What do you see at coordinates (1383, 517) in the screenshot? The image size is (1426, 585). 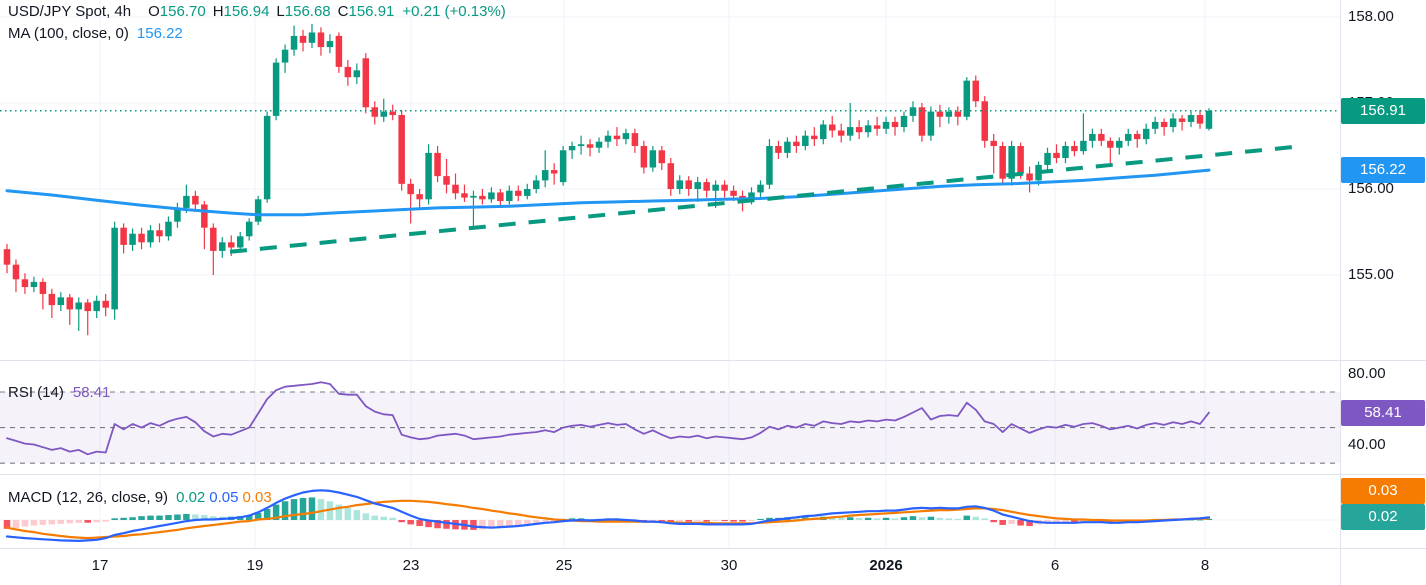 I see `macd-hist-badge: 0.02` at bounding box center [1383, 517].